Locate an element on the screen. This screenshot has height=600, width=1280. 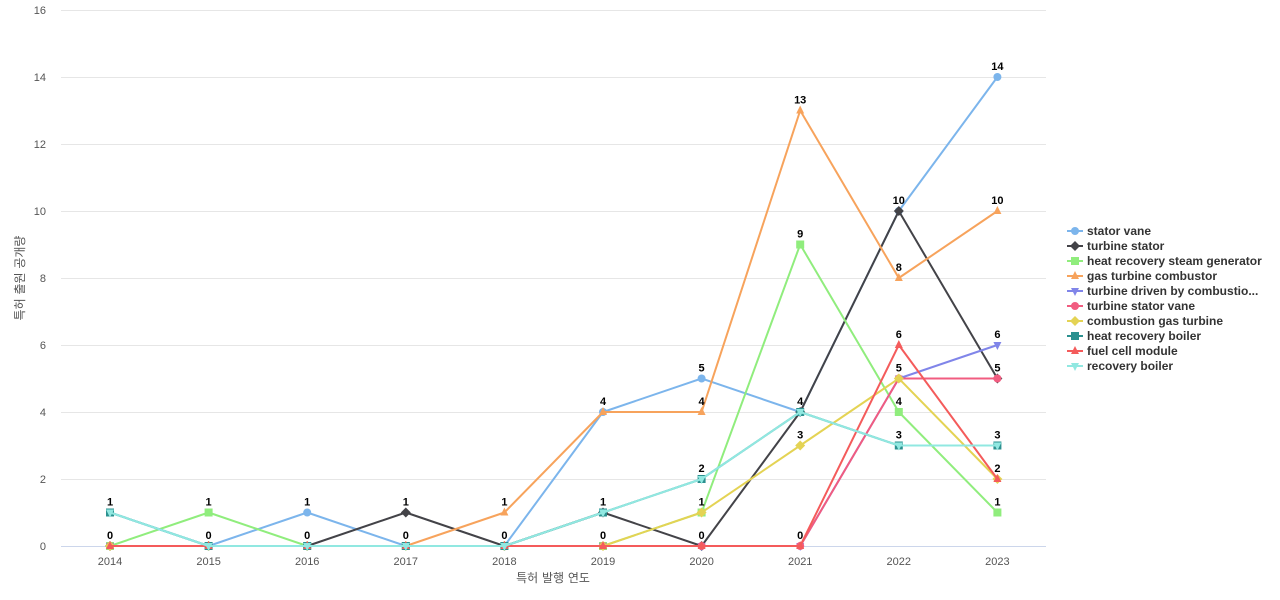
legend-label: combustion gas turbine is located at coordinates (1155, 321).